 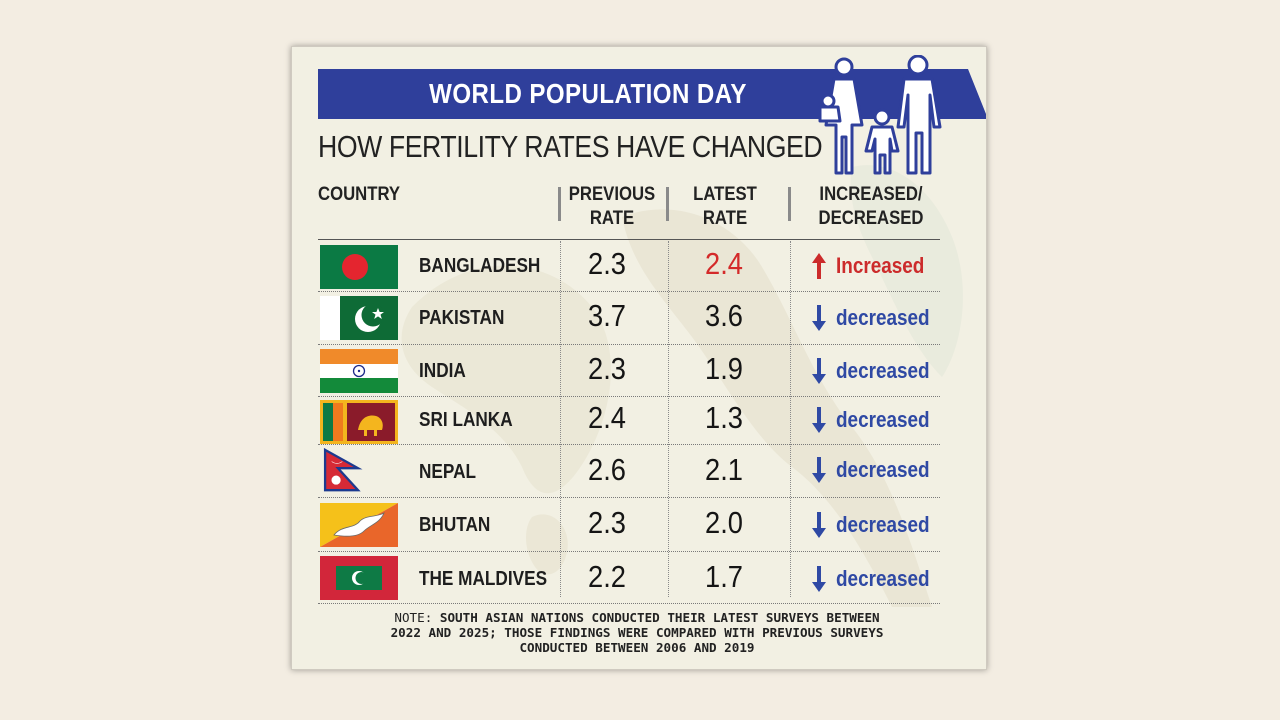 I want to click on header-latest-line1: LATEST, so click(x=725, y=194).